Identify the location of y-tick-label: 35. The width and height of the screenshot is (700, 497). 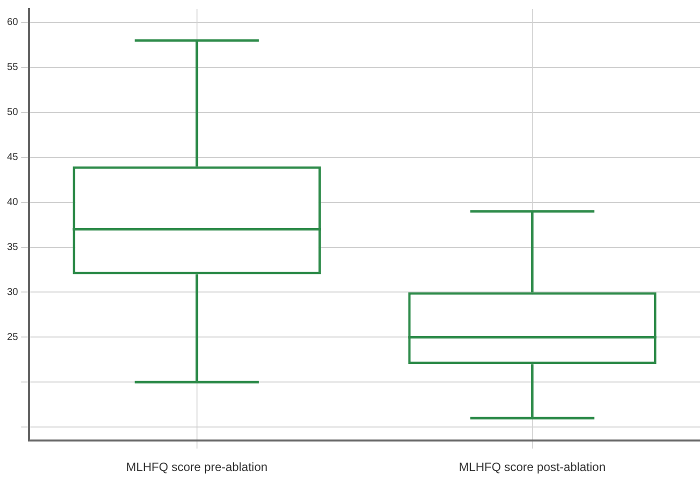
(13, 248).